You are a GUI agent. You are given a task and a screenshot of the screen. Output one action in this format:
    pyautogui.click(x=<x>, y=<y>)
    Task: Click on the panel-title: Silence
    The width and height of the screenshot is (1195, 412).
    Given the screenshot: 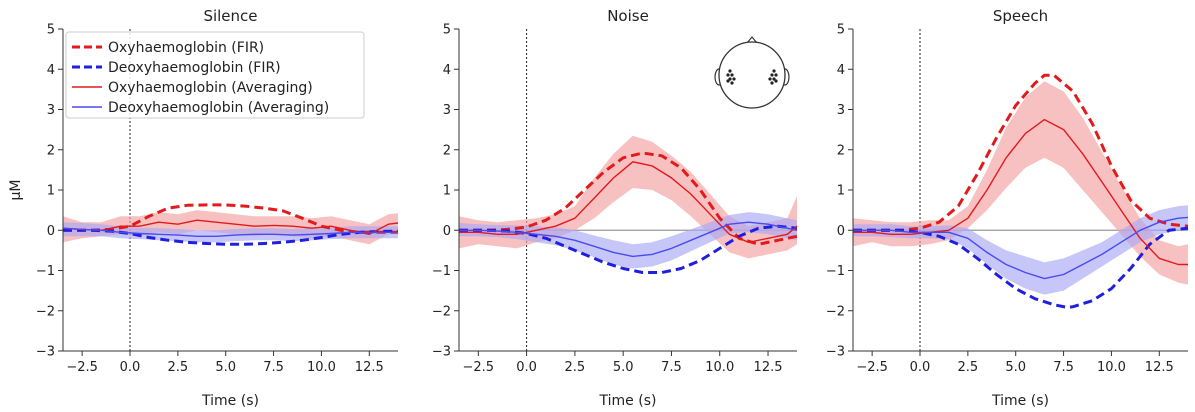 What is the action you would take?
    pyautogui.click(x=230, y=16)
    